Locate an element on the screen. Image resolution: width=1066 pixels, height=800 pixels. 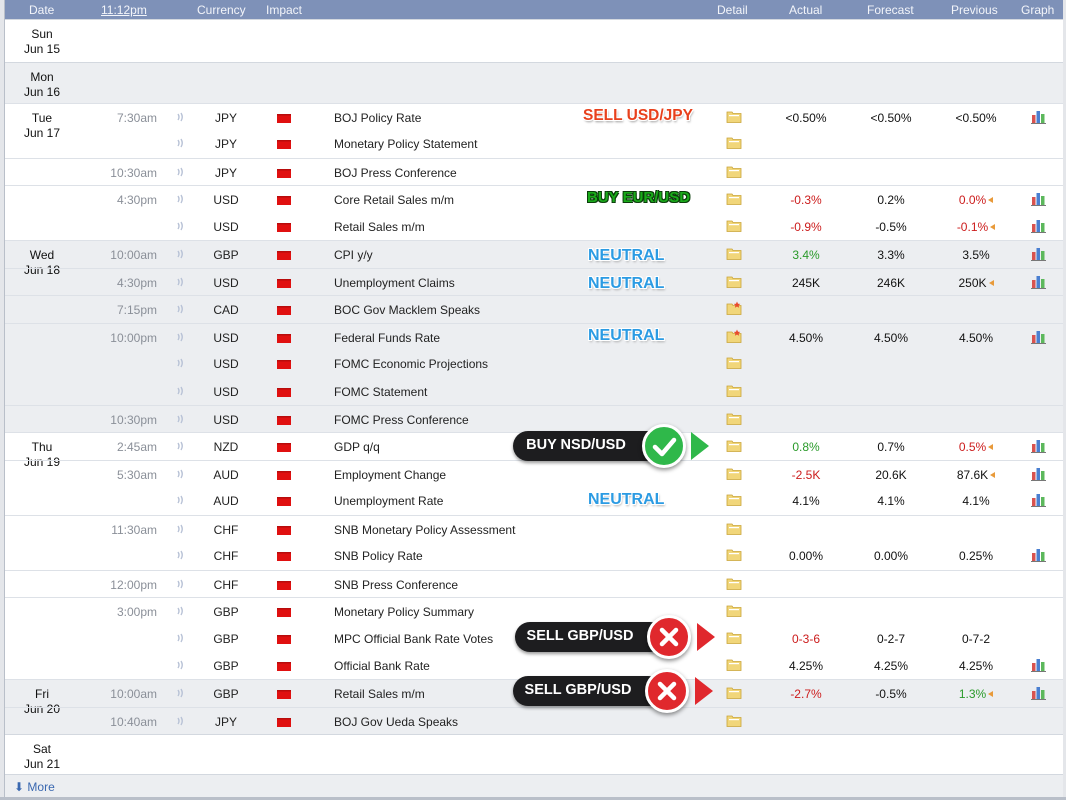
event-title: Unemployment Rate is located at coordinates (389, 501).